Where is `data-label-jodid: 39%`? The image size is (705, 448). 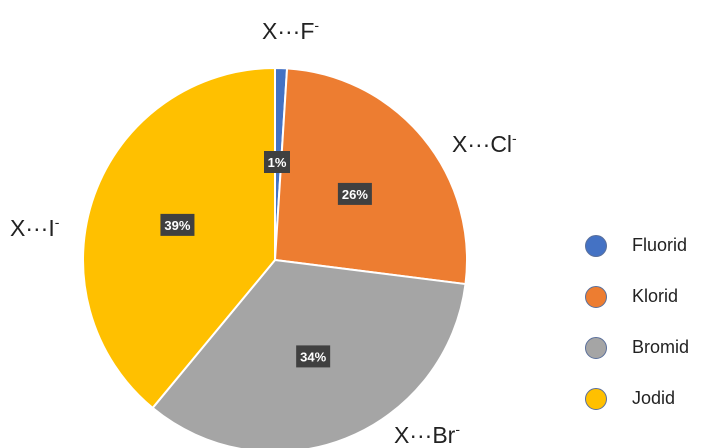 data-label-jodid: 39% is located at coordinates (177, 224).